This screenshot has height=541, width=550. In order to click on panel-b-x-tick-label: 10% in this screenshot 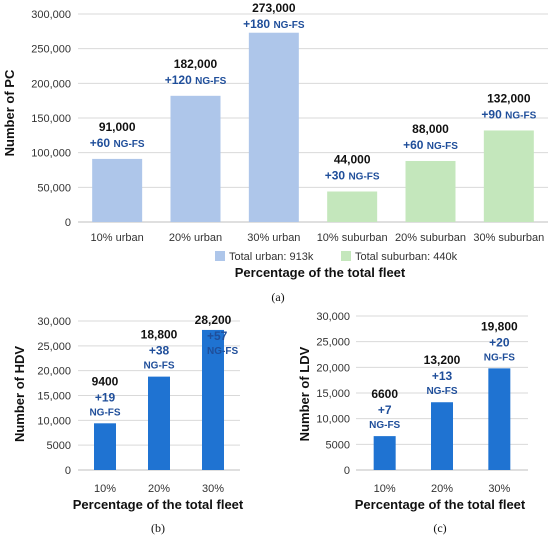, I will do `click(105, 489)`.